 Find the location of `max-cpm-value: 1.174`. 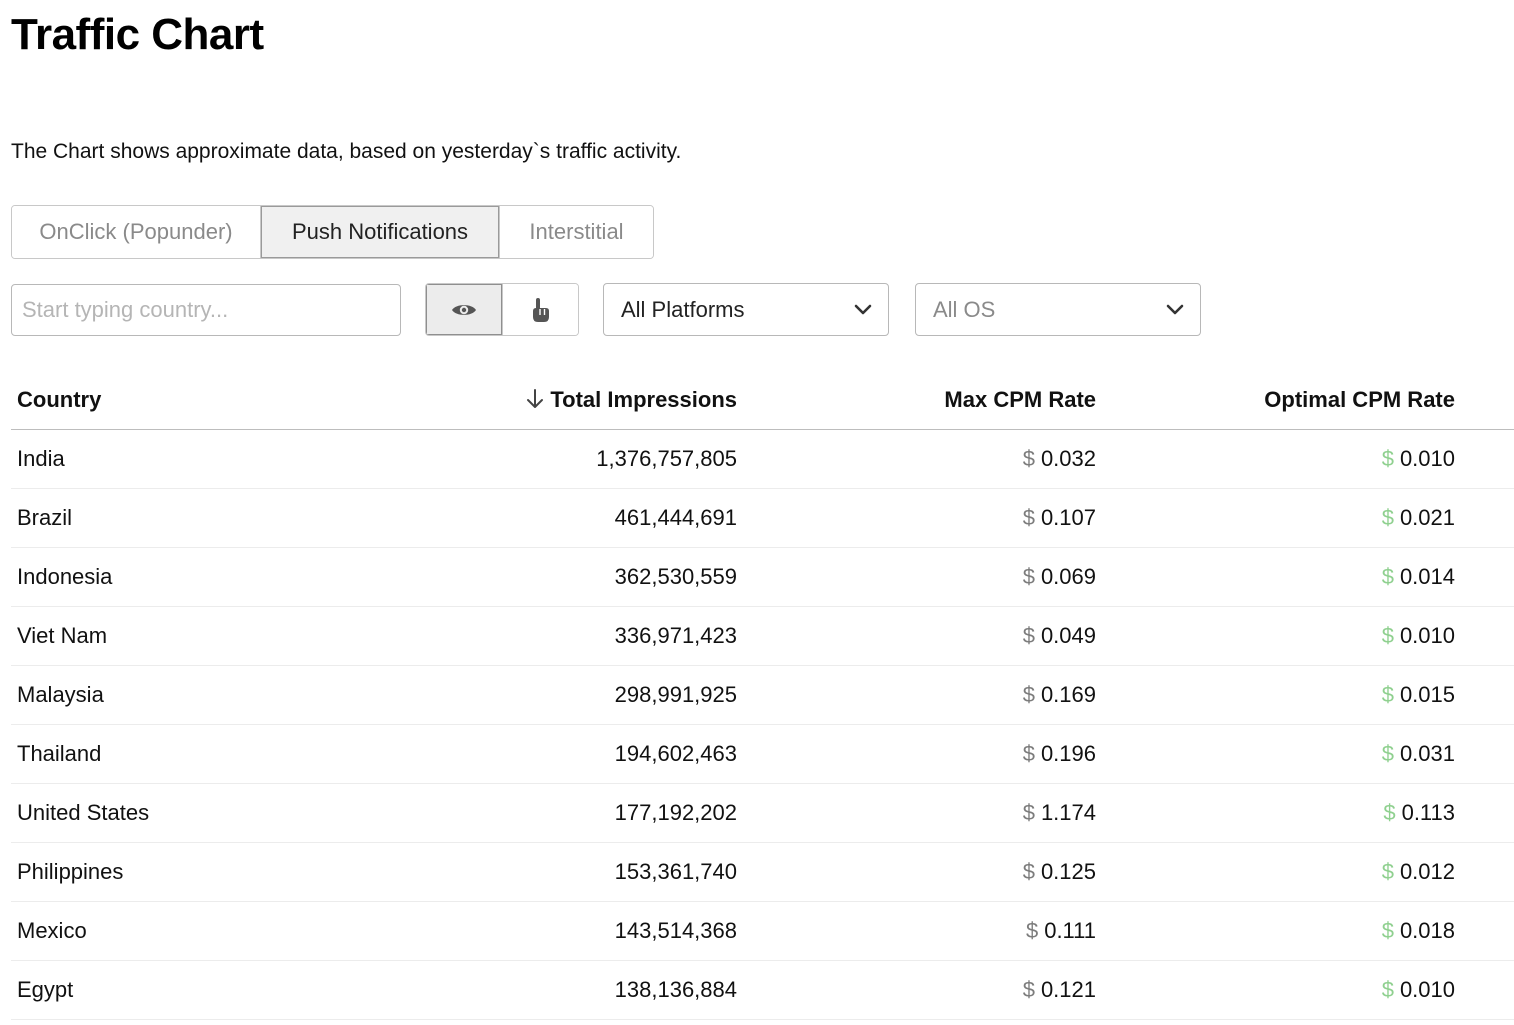

max-cpm-value: 1.174 is located at coordinates (1068, 812).